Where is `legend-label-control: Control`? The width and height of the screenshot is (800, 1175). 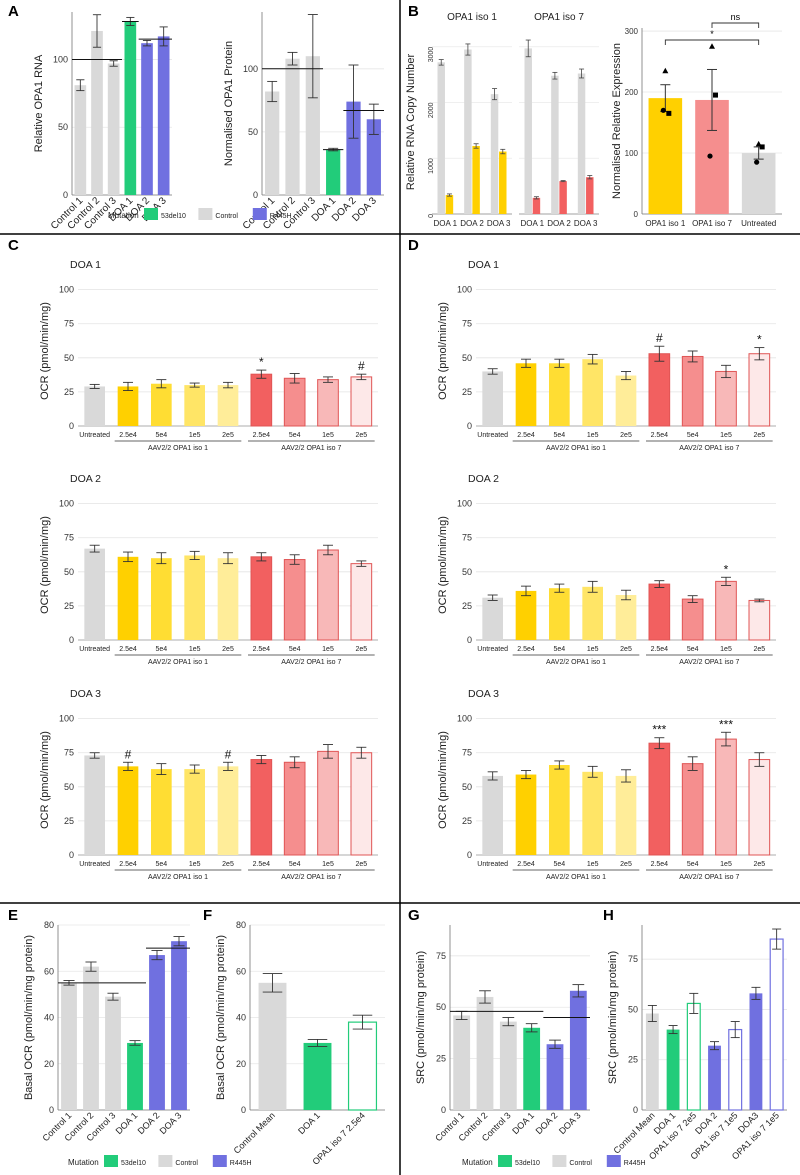
legend-label-control: Control is located at coordinates (580, 1163).